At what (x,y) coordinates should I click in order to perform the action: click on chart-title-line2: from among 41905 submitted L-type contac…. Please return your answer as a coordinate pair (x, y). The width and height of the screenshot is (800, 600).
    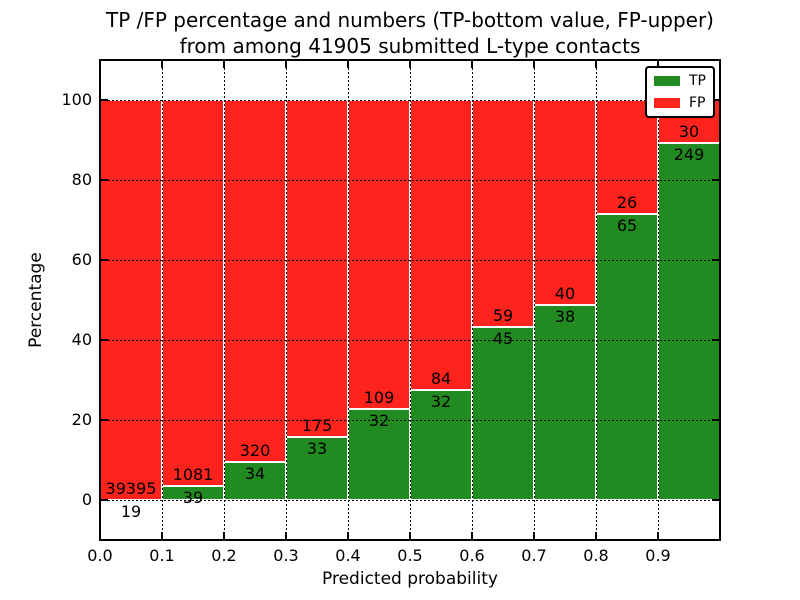
    Looking at the image, I should click on (410, 46).